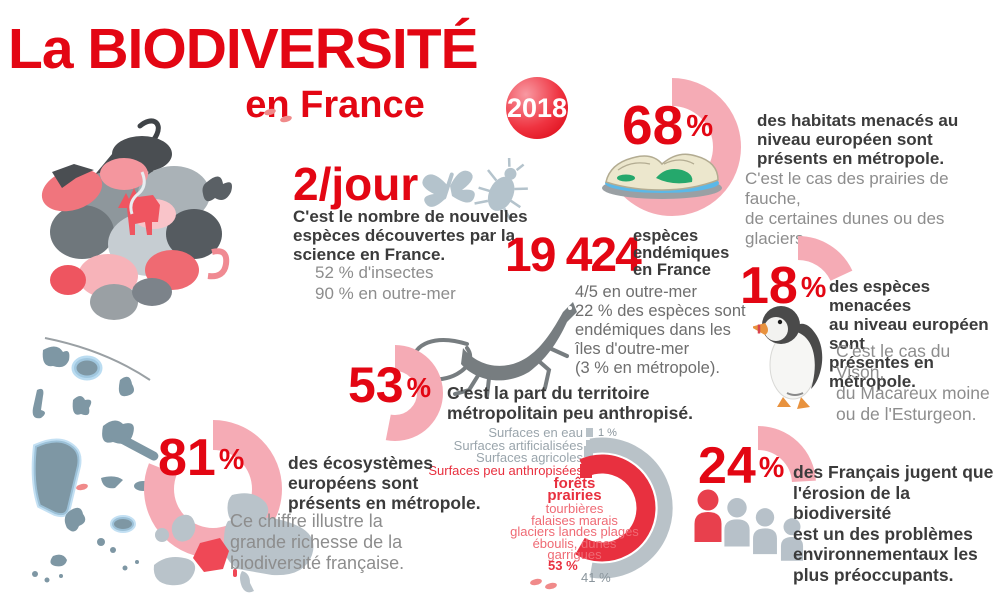 The width and height of the screenshot is (1000, 594). What do you see at coordinates (211, 555) in the screenshot?
I see `france-shape` at bounding box center [211, 555].